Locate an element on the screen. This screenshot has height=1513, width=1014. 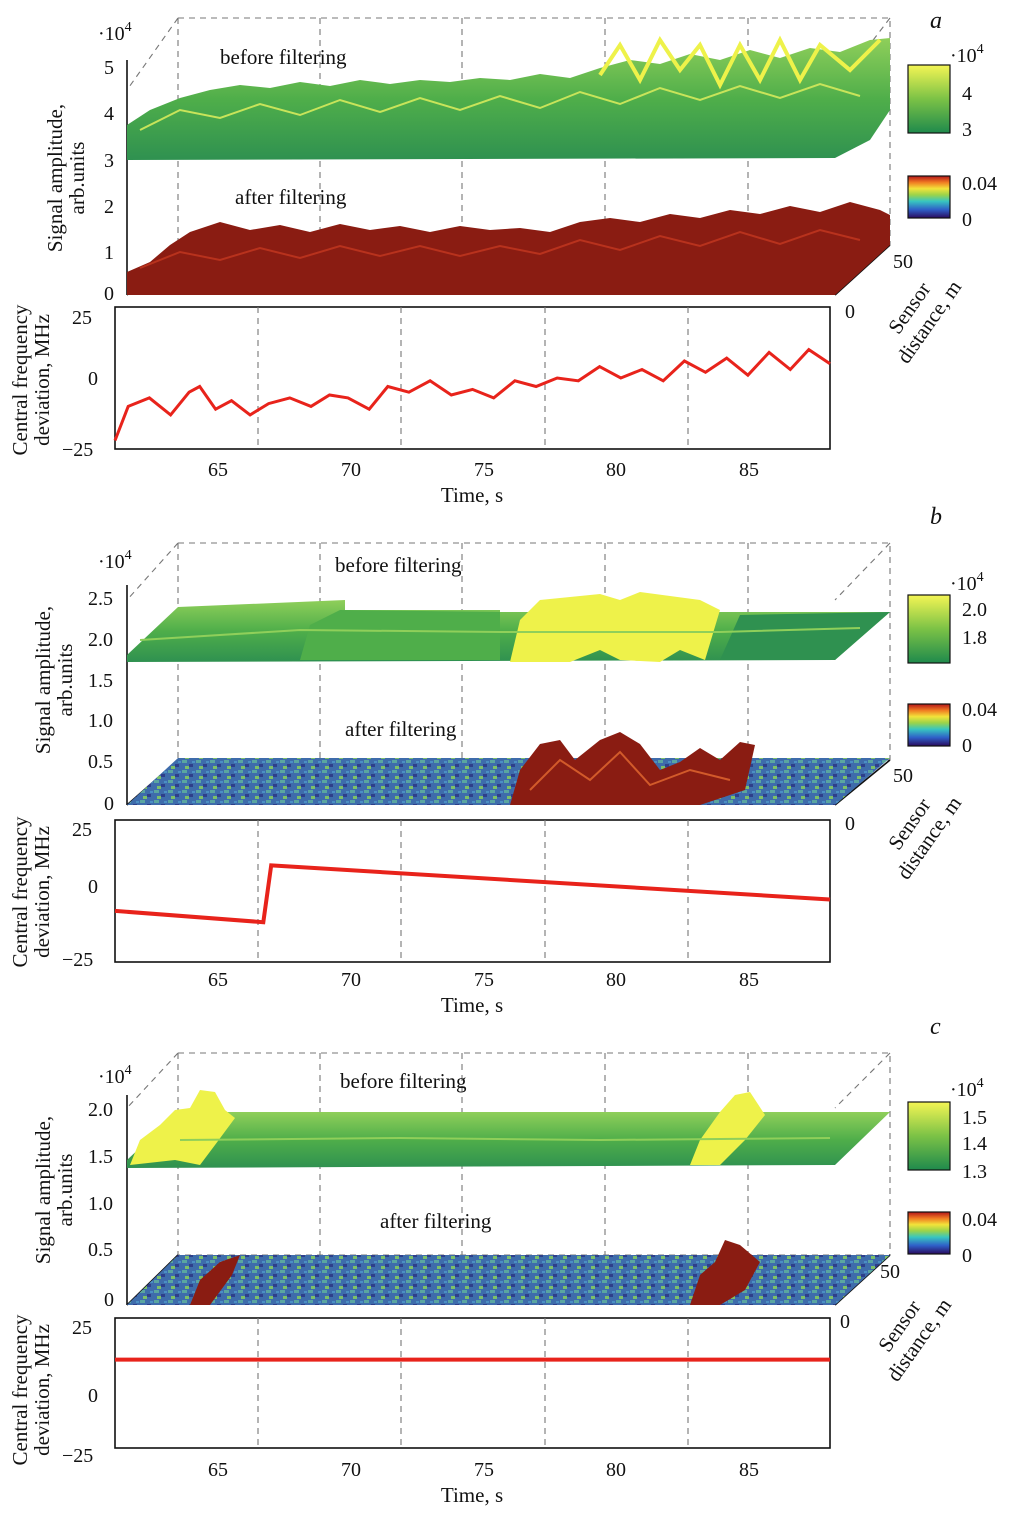
label-after-filtering-c: after filtering is located at coordinates (436, 1221).